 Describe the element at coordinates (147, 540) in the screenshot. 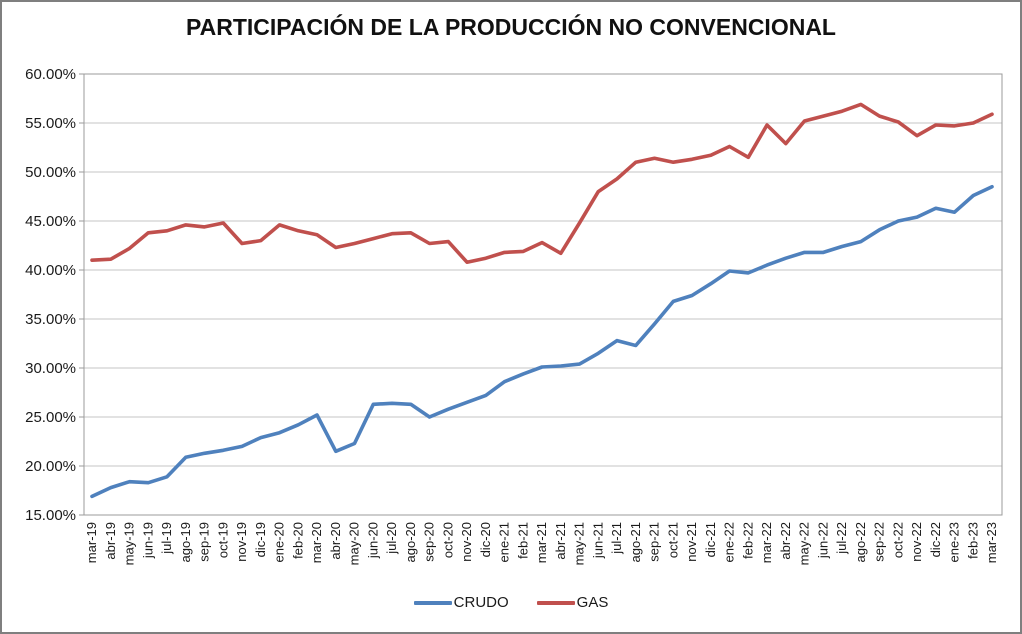

I see `x-axis-label: jun-19` at that location.